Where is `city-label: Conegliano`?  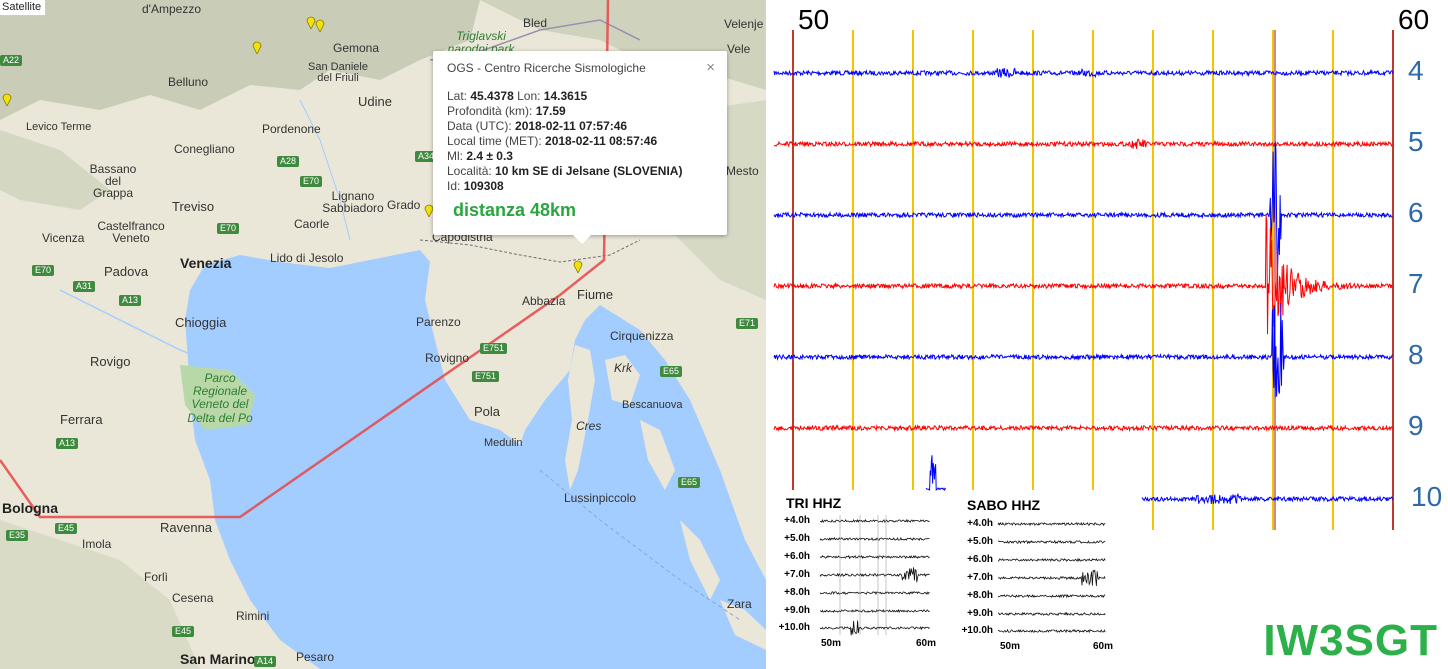
city-label: Conegliano is located at coordinates (204, 149).